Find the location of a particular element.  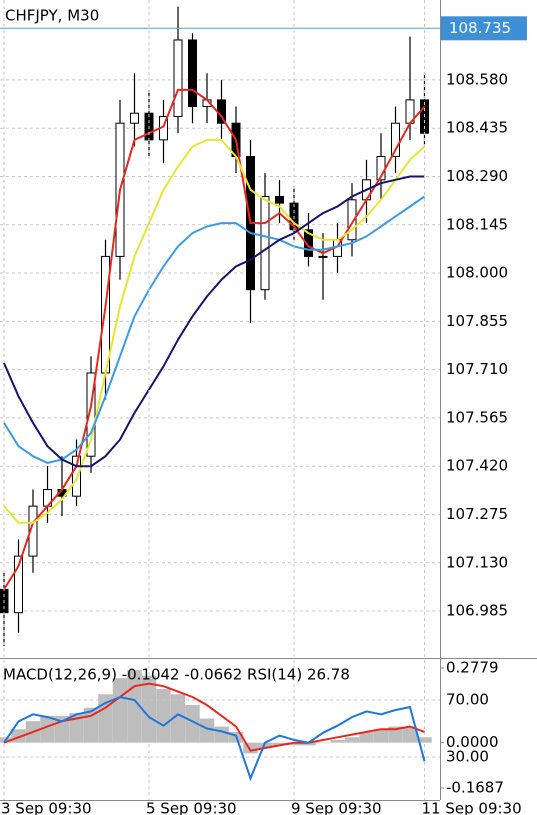

x-tick-label: 9 Sep 09:30 is located at coordinates (336, 807).